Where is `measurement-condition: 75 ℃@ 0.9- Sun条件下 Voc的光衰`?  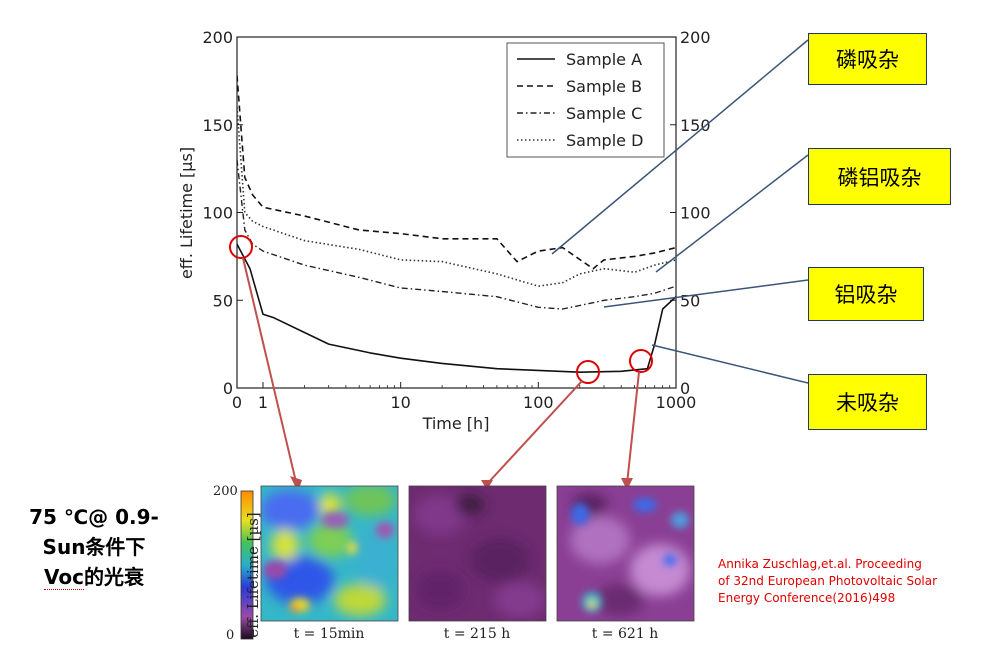
measurement-condition: 75 ℃@ 0.9- Sun条件下 Voc的光衰 is located at coordinates (94, 547).